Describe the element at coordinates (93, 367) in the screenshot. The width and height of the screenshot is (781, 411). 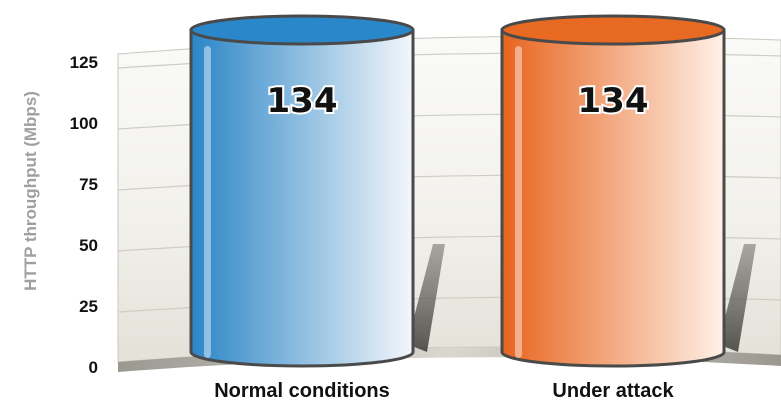
I see `y-tick-label: 0` at that location.